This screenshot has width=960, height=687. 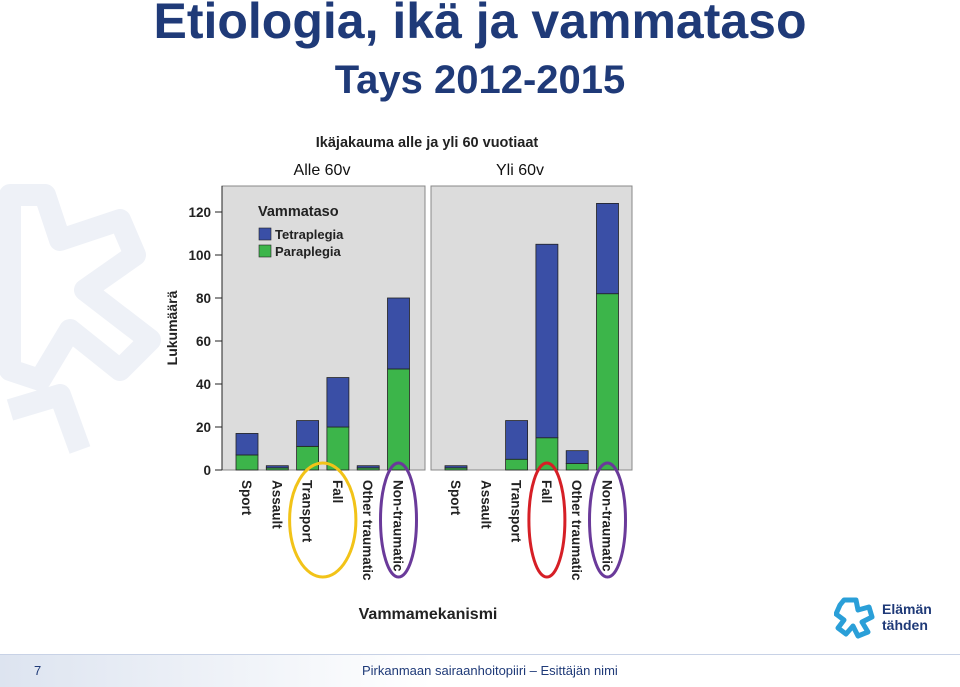 What do you see at coordinates (480, 80) in the screenshot?
I see `slide-subtitle: Tays 2012-2015` at bounding box center [480, 80].